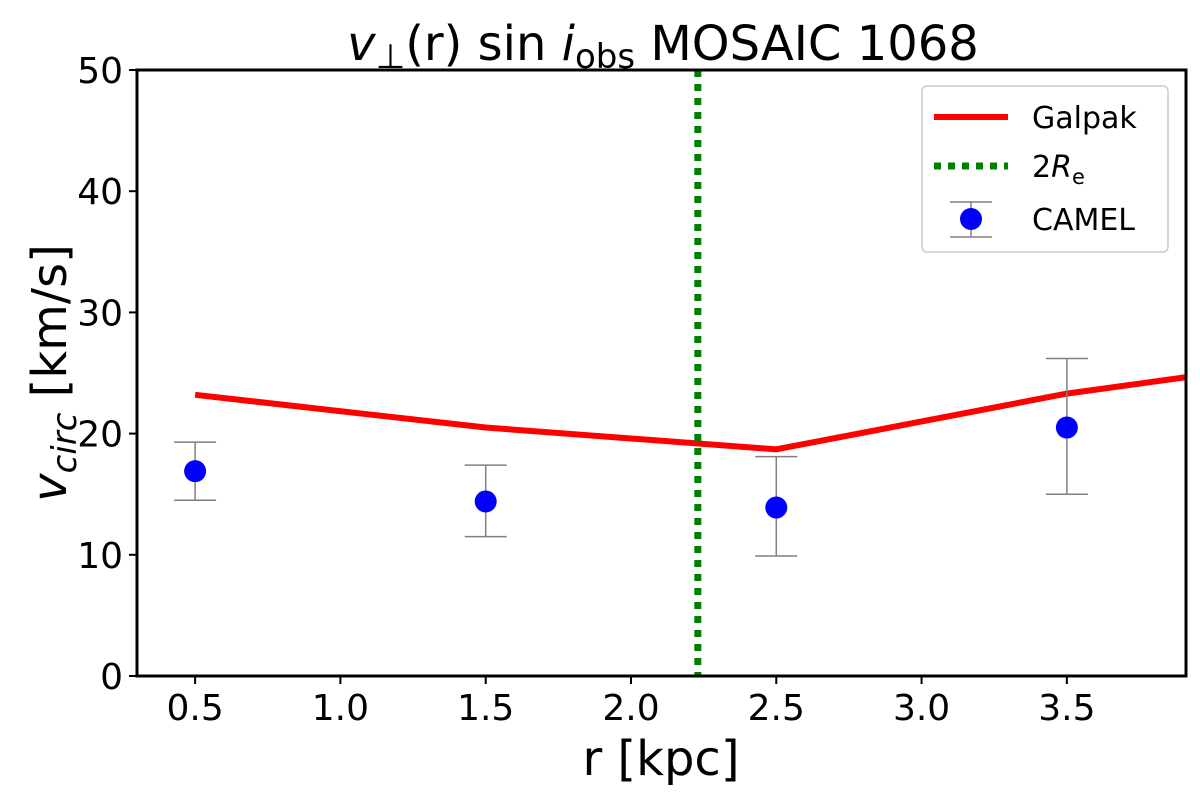 The image size is (1200, 804). I want to click on y-tick-label: 0, so click(111, 677).